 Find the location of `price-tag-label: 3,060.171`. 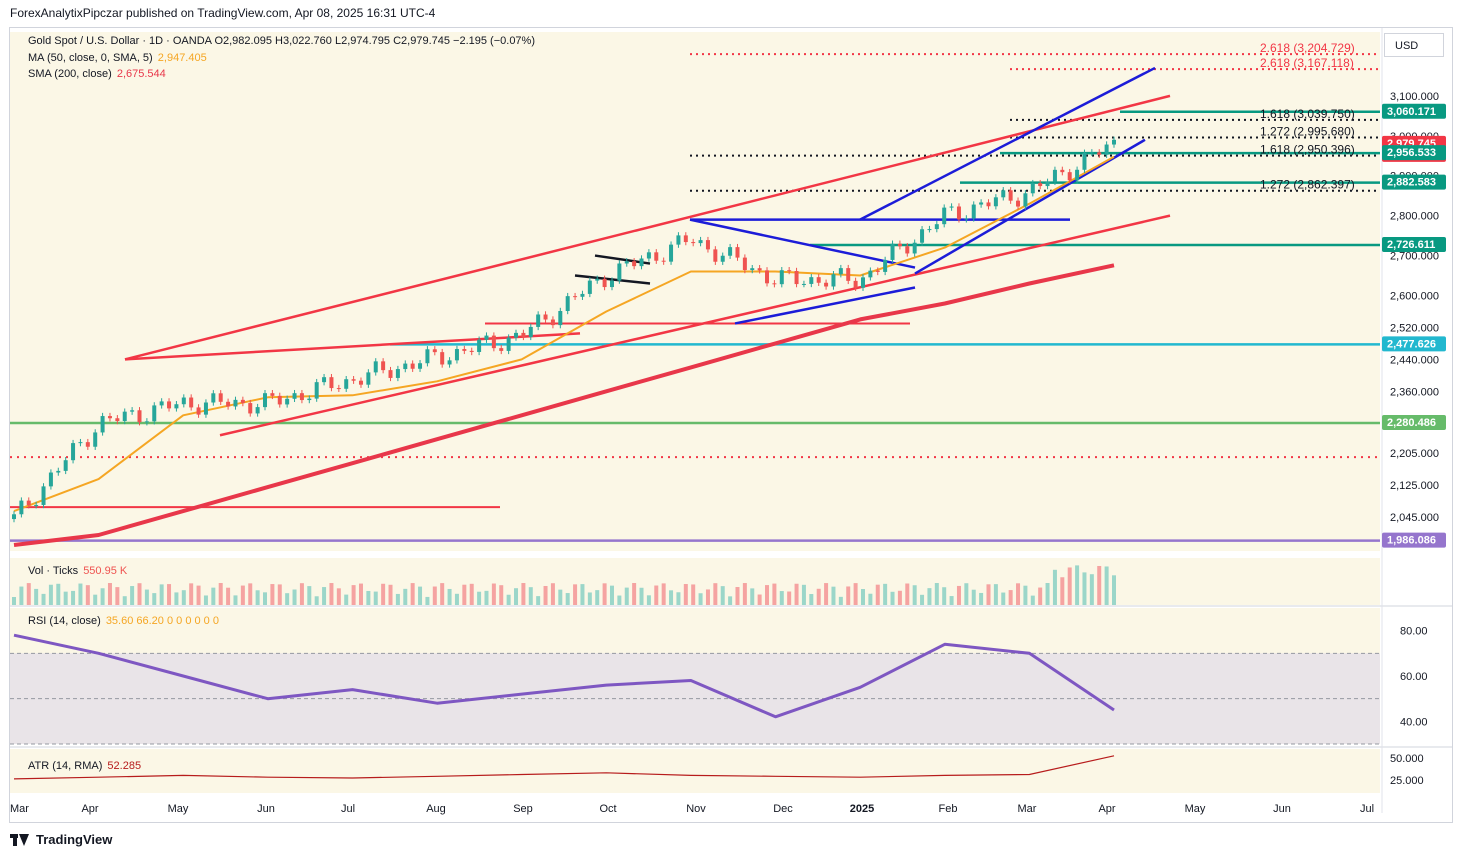

price-tag-label: 3,060.171 is located at coordinates (1411, 112).